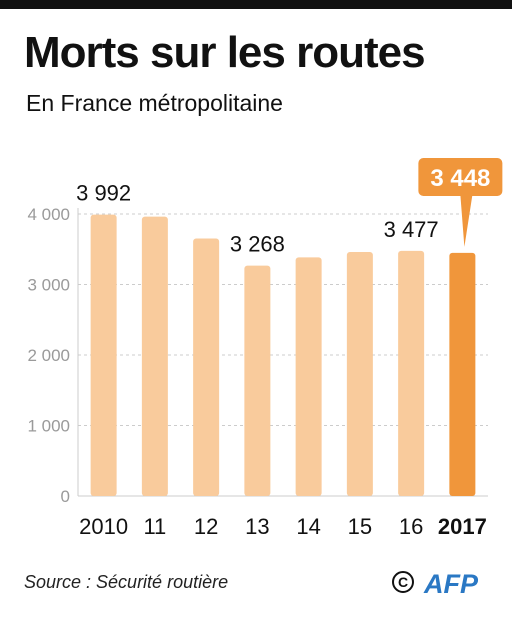 The height and width of the screenshot is (620, 512). I want to click on data-label-highlight: 3 448, so click(460, 178).